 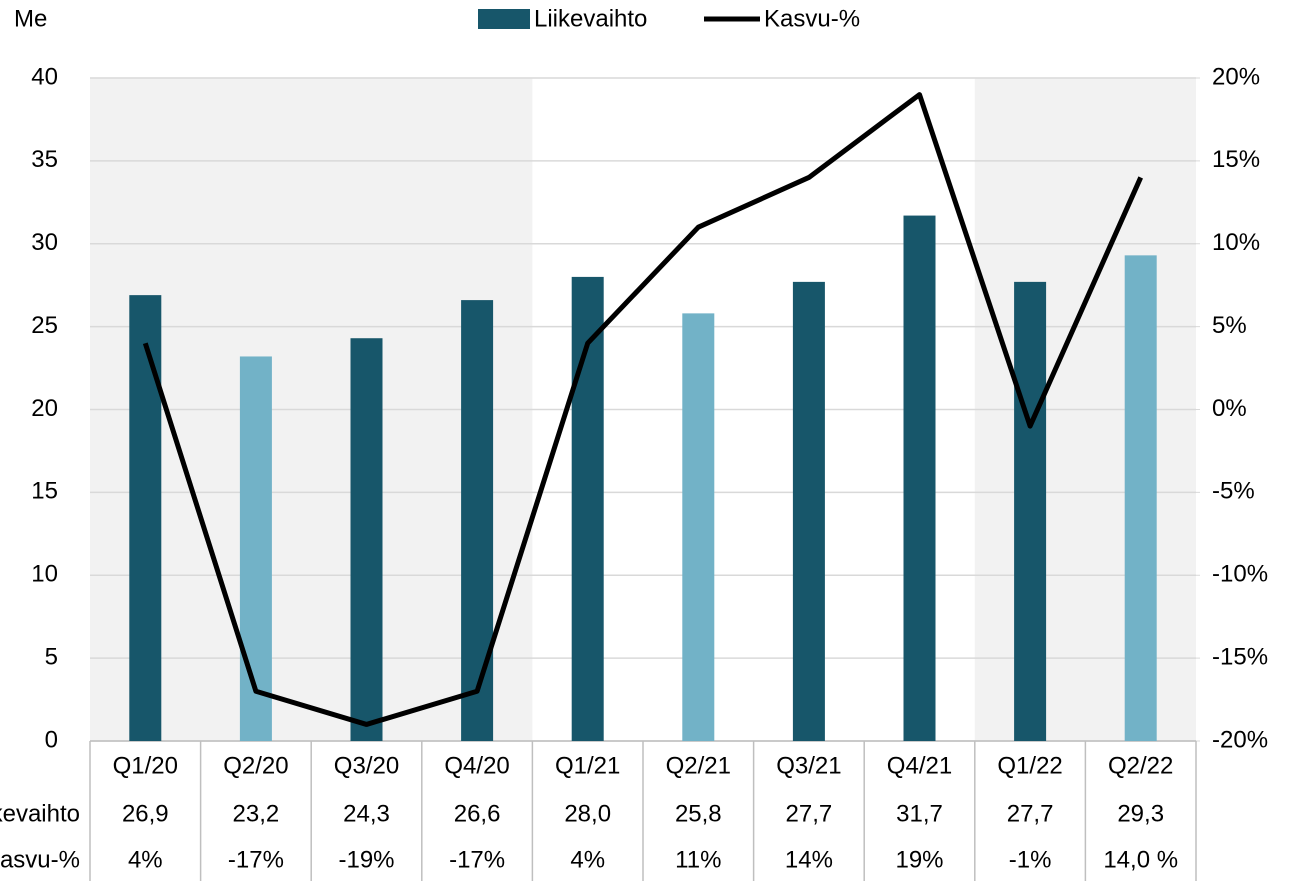 I want to click on x-tick-label: Q4/21, so click(x=919, y=765).